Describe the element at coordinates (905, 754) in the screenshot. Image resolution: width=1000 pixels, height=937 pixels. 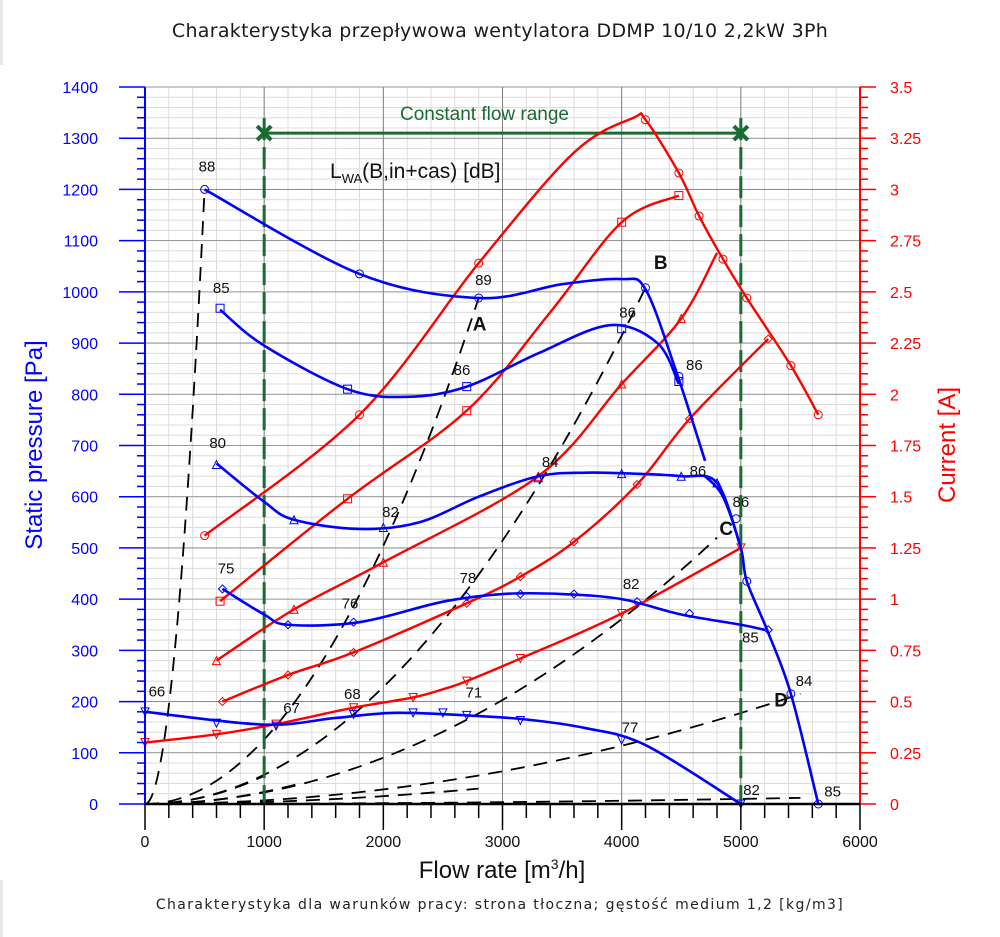
I see `y2-tick-label: 0.25` at that location.